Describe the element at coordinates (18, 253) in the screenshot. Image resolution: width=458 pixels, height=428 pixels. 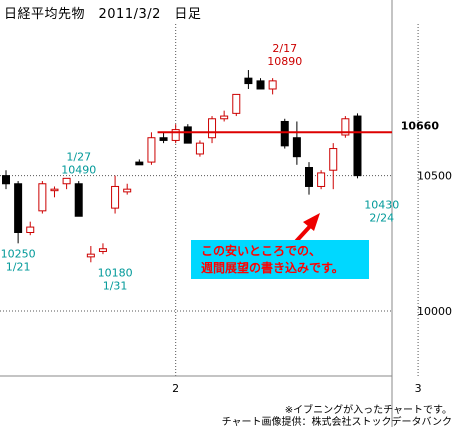
I see `price-annotation: 10250` at that location.